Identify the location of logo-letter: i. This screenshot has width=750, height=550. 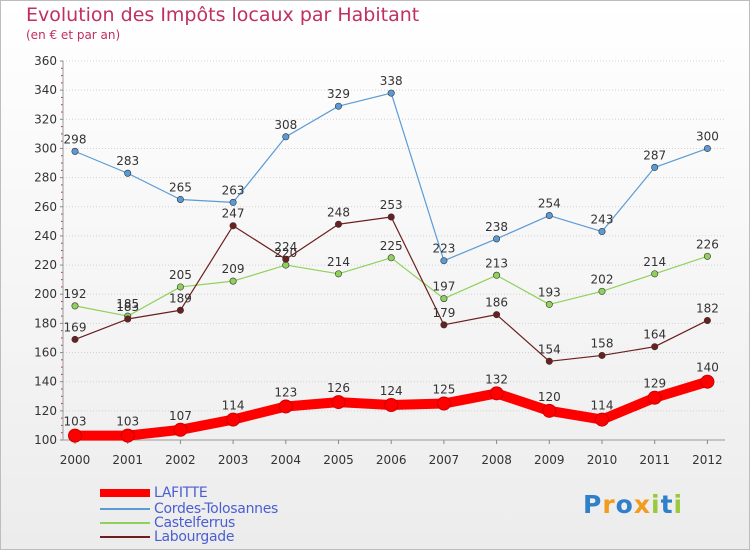
(678, 504).